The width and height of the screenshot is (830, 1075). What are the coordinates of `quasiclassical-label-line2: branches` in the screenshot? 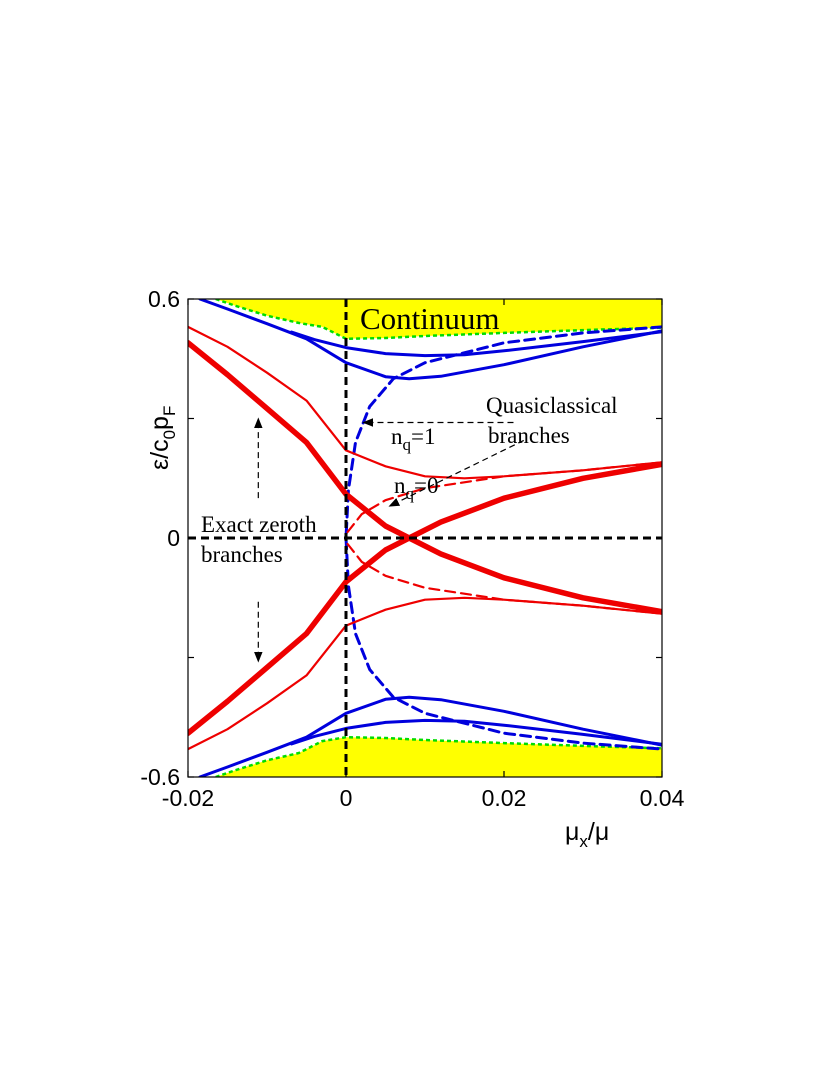 It's located at (529, 435).